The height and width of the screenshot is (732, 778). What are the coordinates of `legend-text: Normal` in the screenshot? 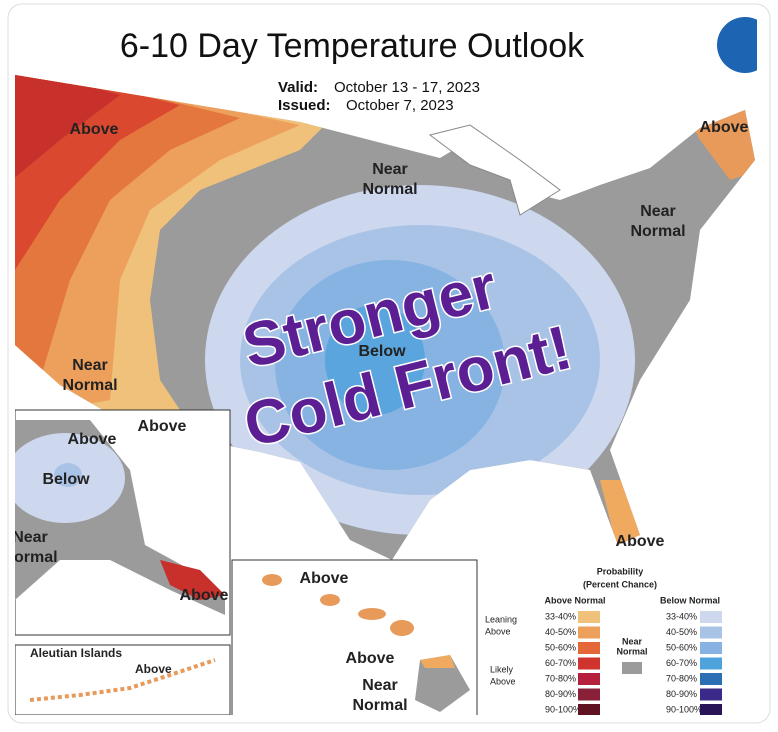 It's located at (631, 651).